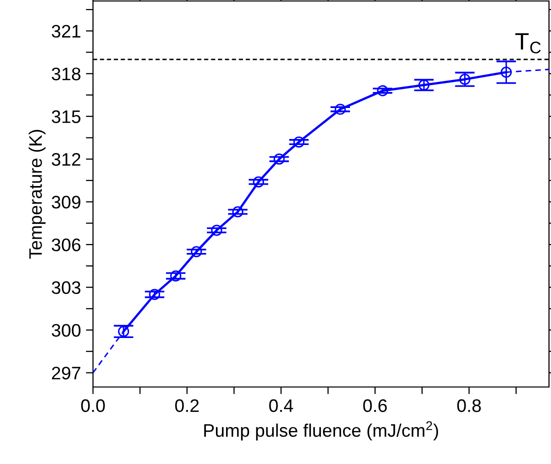  Describe the element at coordinates (469, 405) in the screenshot. I see `x-tick-label: 0.8` at that location.